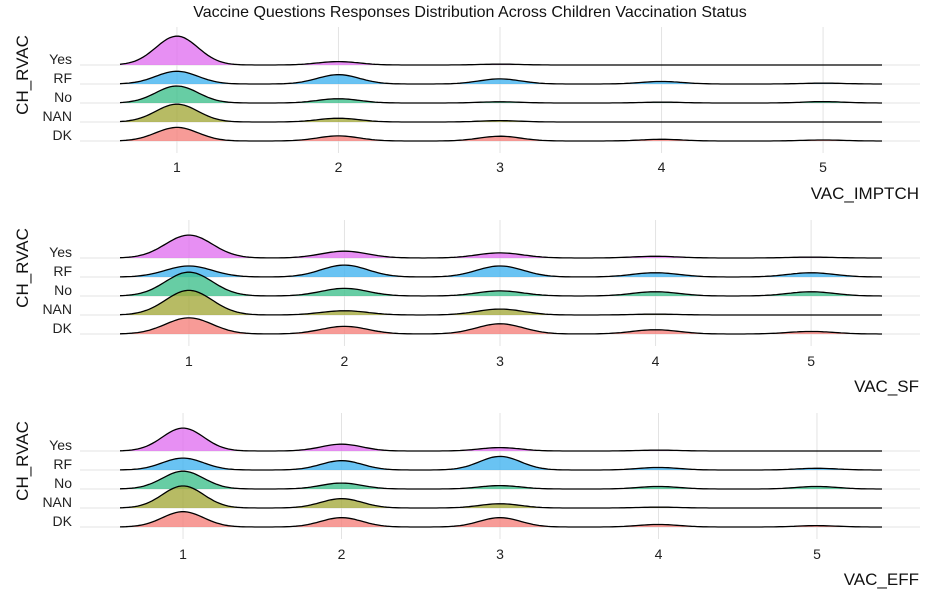 The height and width of the screenshot is (600, 939). Describe the element at coordinates (886, 386) in the screenshot. I see `x-axis-title: VAC_SF` at that location.